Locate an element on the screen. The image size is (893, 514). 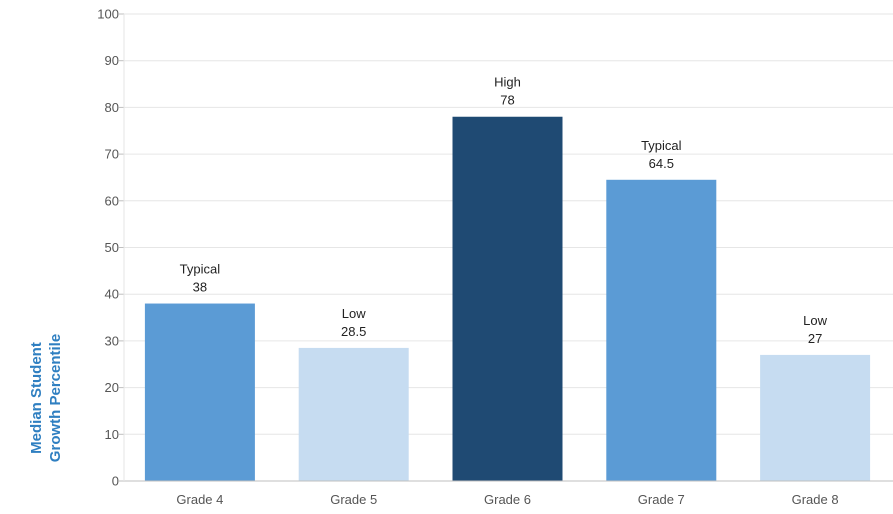
y-tick-label: 30 is located at coordinates (112, 340).